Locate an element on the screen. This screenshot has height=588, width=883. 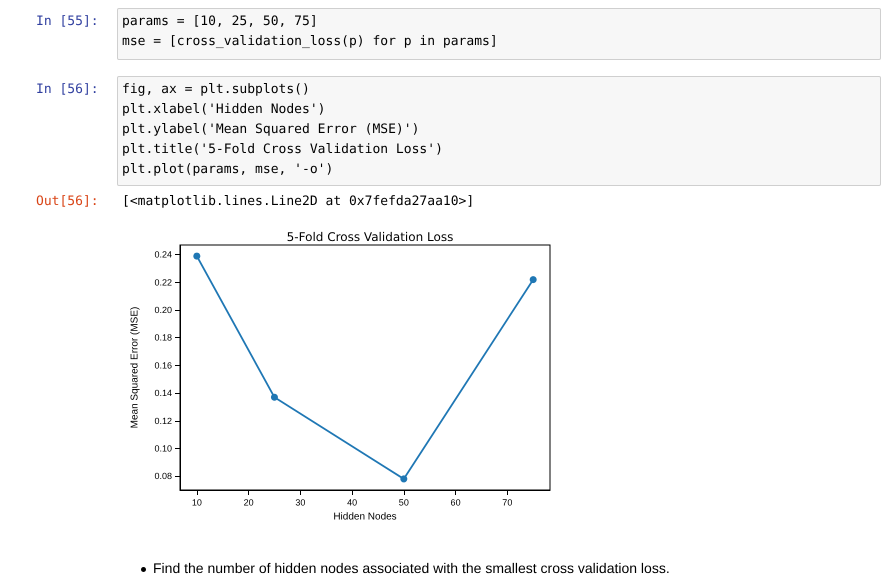
x-tick-label: 30 is located at coordinates (300, 503).